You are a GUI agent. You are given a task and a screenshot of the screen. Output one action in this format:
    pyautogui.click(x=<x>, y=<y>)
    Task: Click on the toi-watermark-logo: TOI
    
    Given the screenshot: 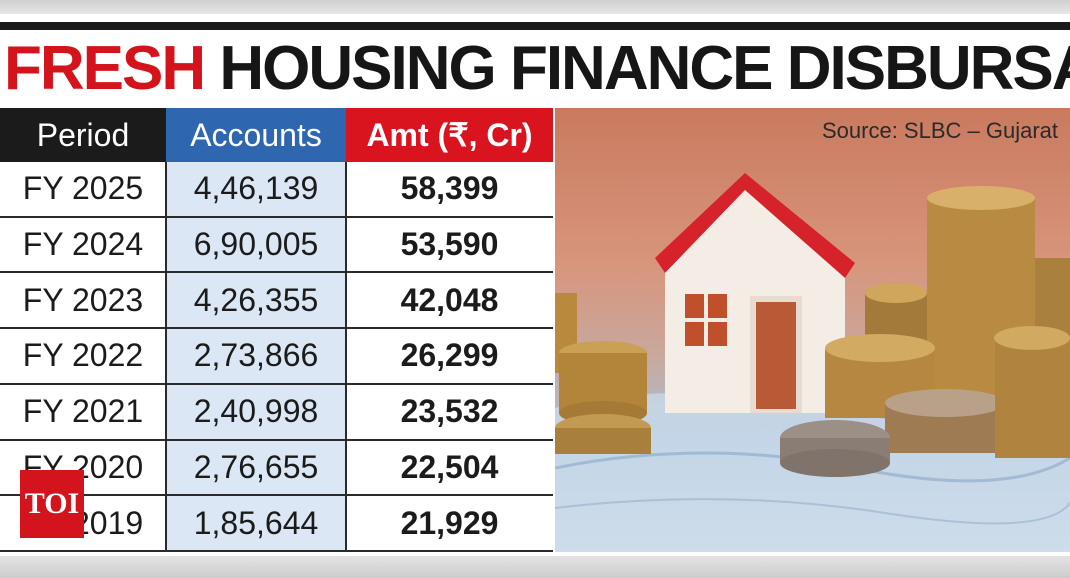 What is the action you would take?
    pyautogui.click(x=52, y=504)
    